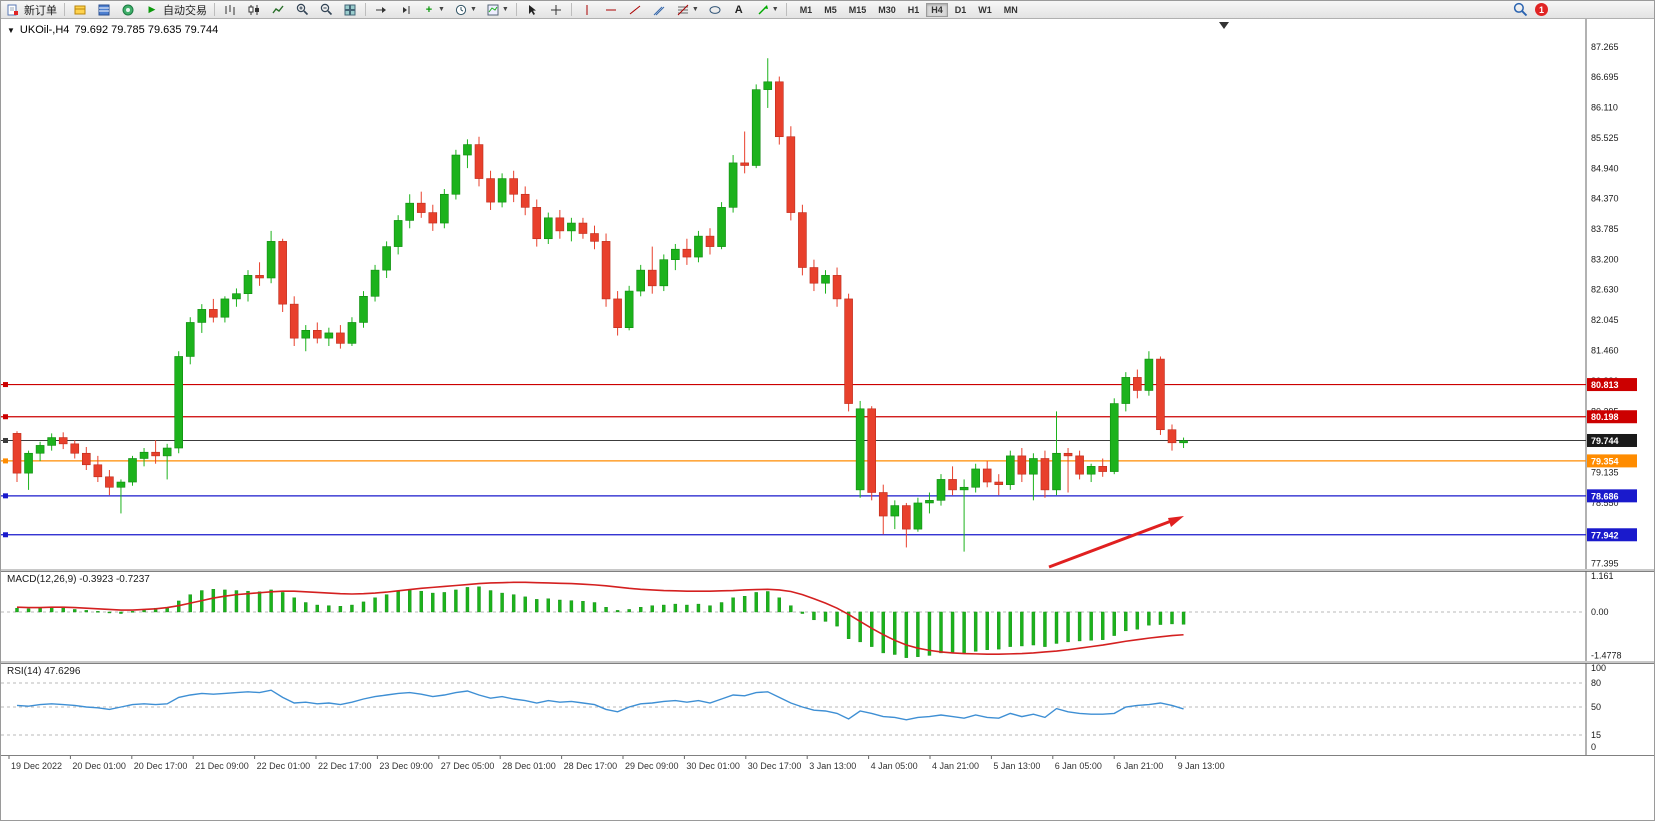 The image size is (1655, 821). Describe the element at coordinates (1605, 229) in the screenshot. I see `price-tick: 83.785` at that location.